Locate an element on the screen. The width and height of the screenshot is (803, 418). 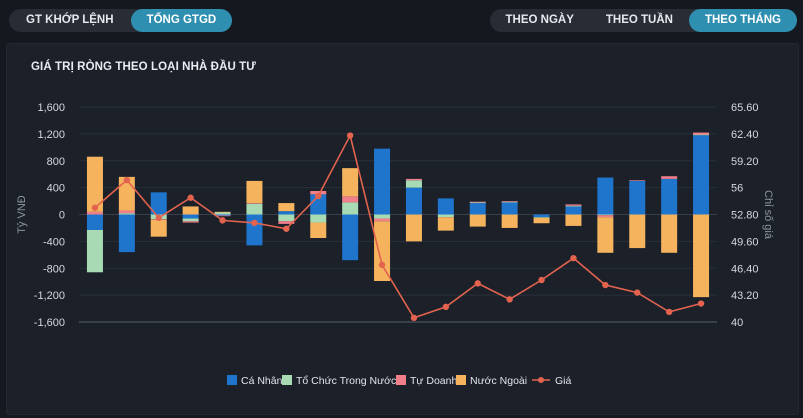
y2-axis-title: Chỉ số giá is located at coordinates (768, 215).